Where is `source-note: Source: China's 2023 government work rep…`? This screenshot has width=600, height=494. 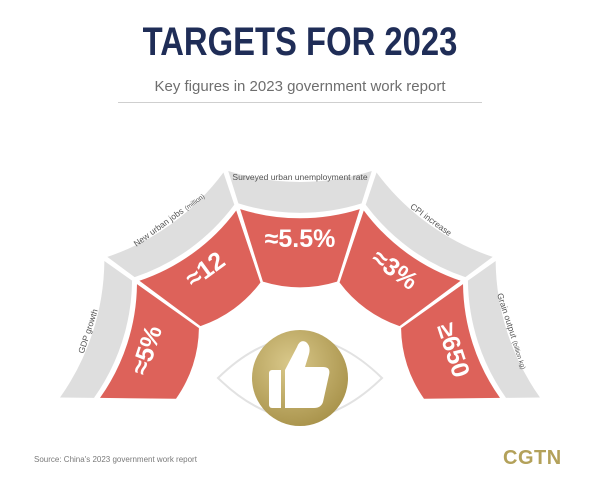
source-note: Source: China's 2023 government work rep… is located at coordinates (115, 459).